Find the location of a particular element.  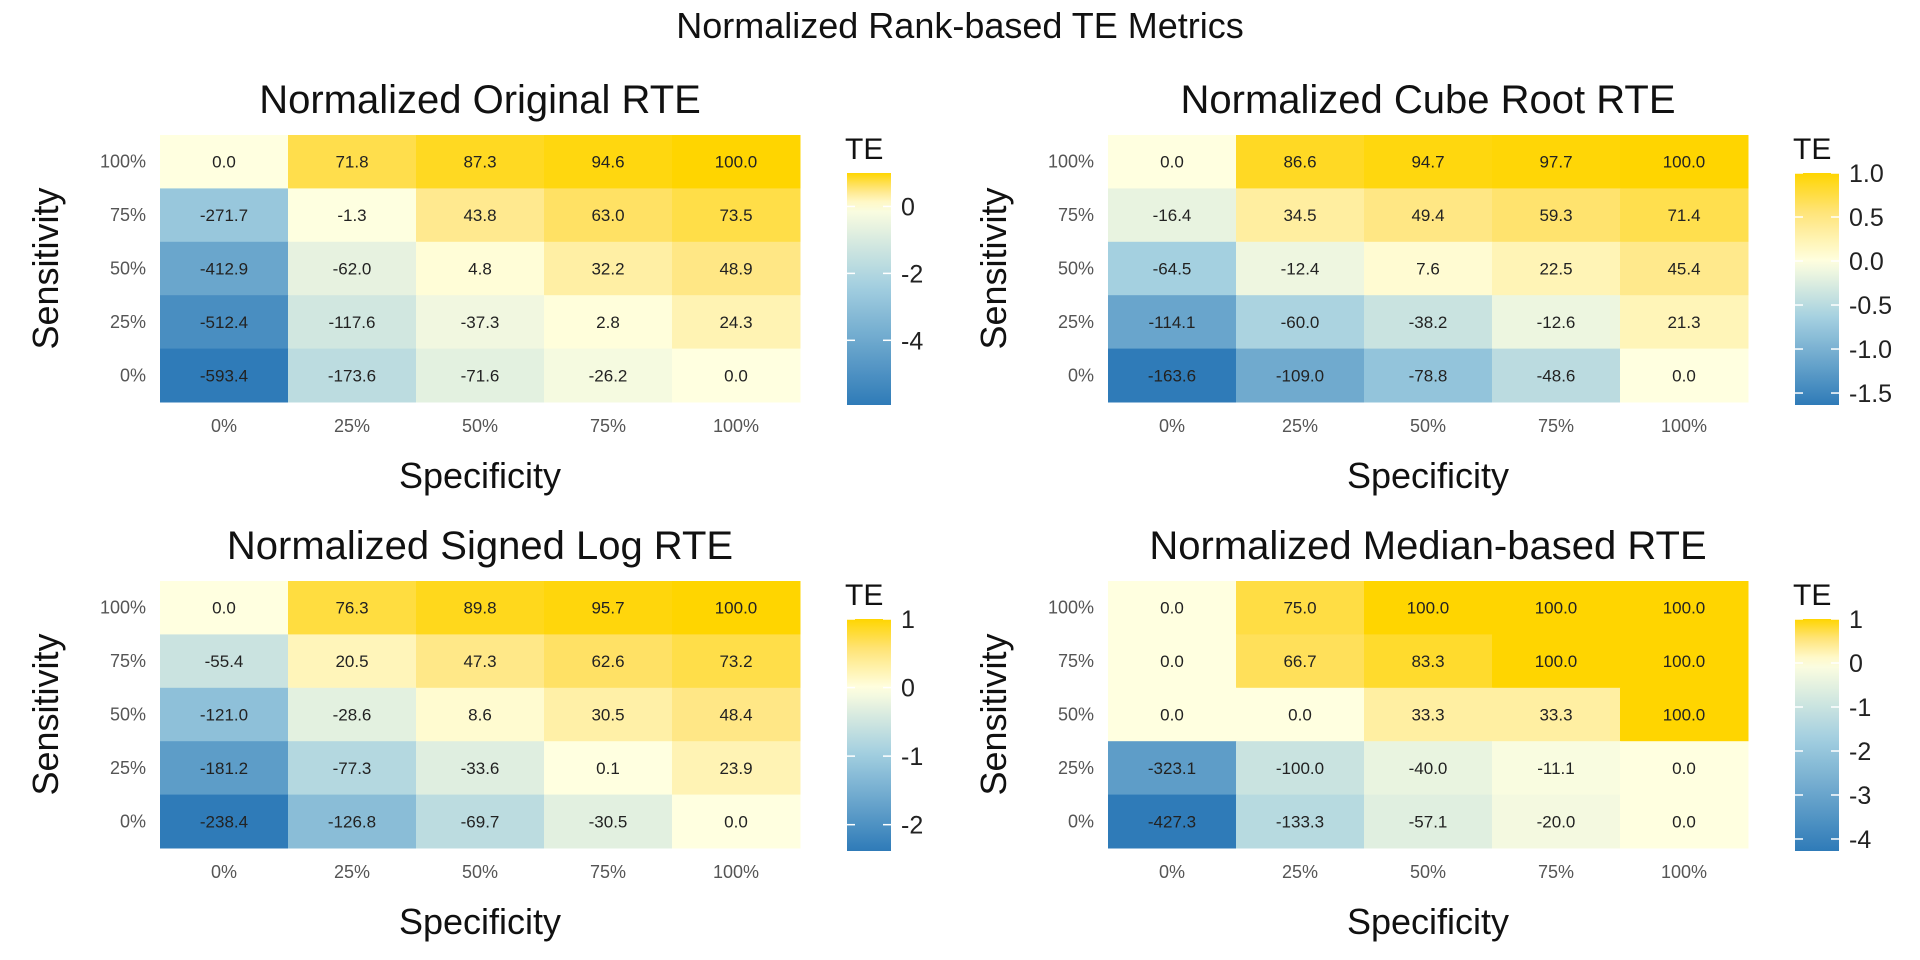

cell-value-label: -412.9 is located at coordinates (224, 269).